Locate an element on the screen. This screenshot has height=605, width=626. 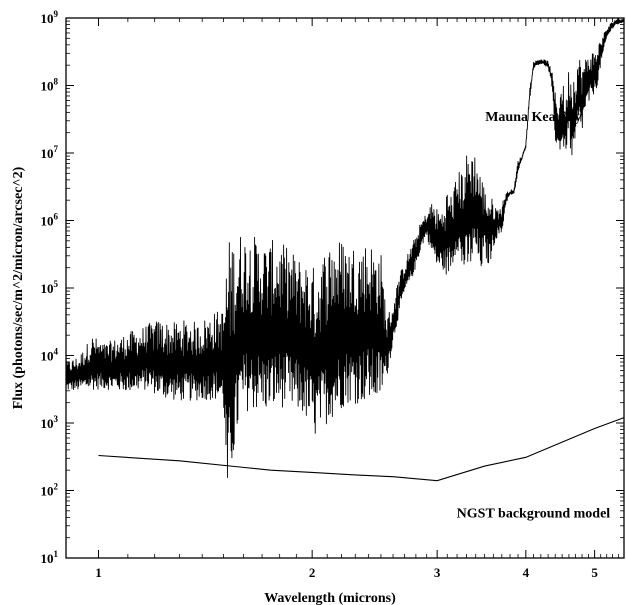
x-tick-label: 4 is located at coordinates (526, 572).